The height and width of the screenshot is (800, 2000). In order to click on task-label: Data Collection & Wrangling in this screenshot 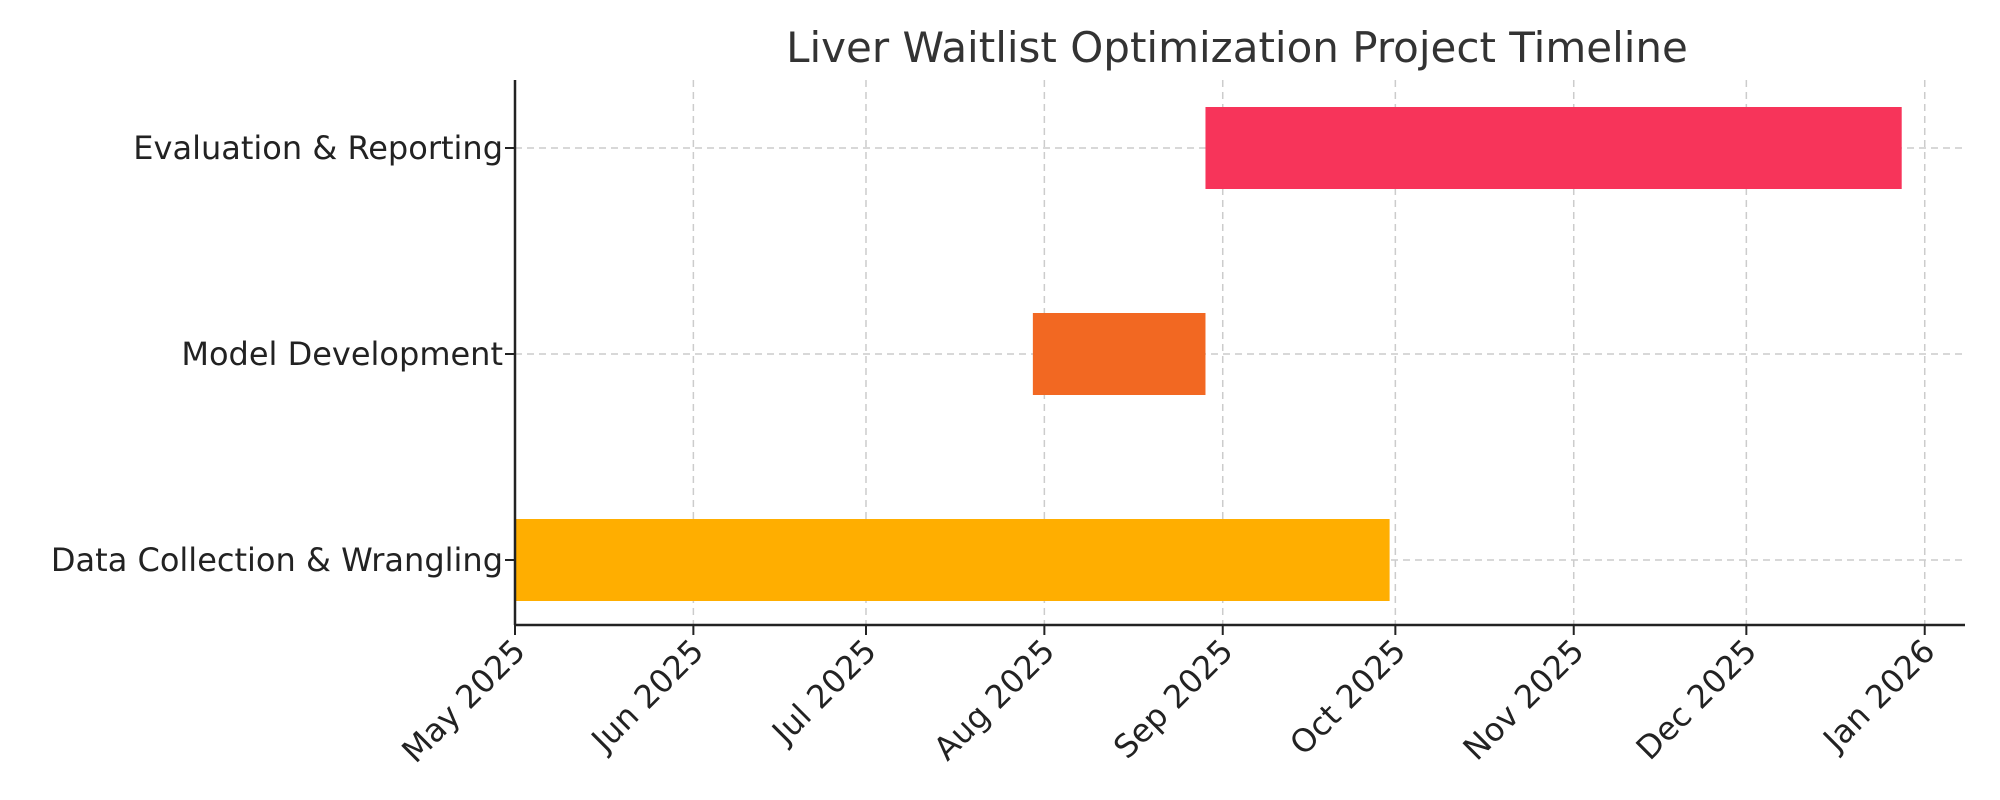, I will do `click(277, 560)`.